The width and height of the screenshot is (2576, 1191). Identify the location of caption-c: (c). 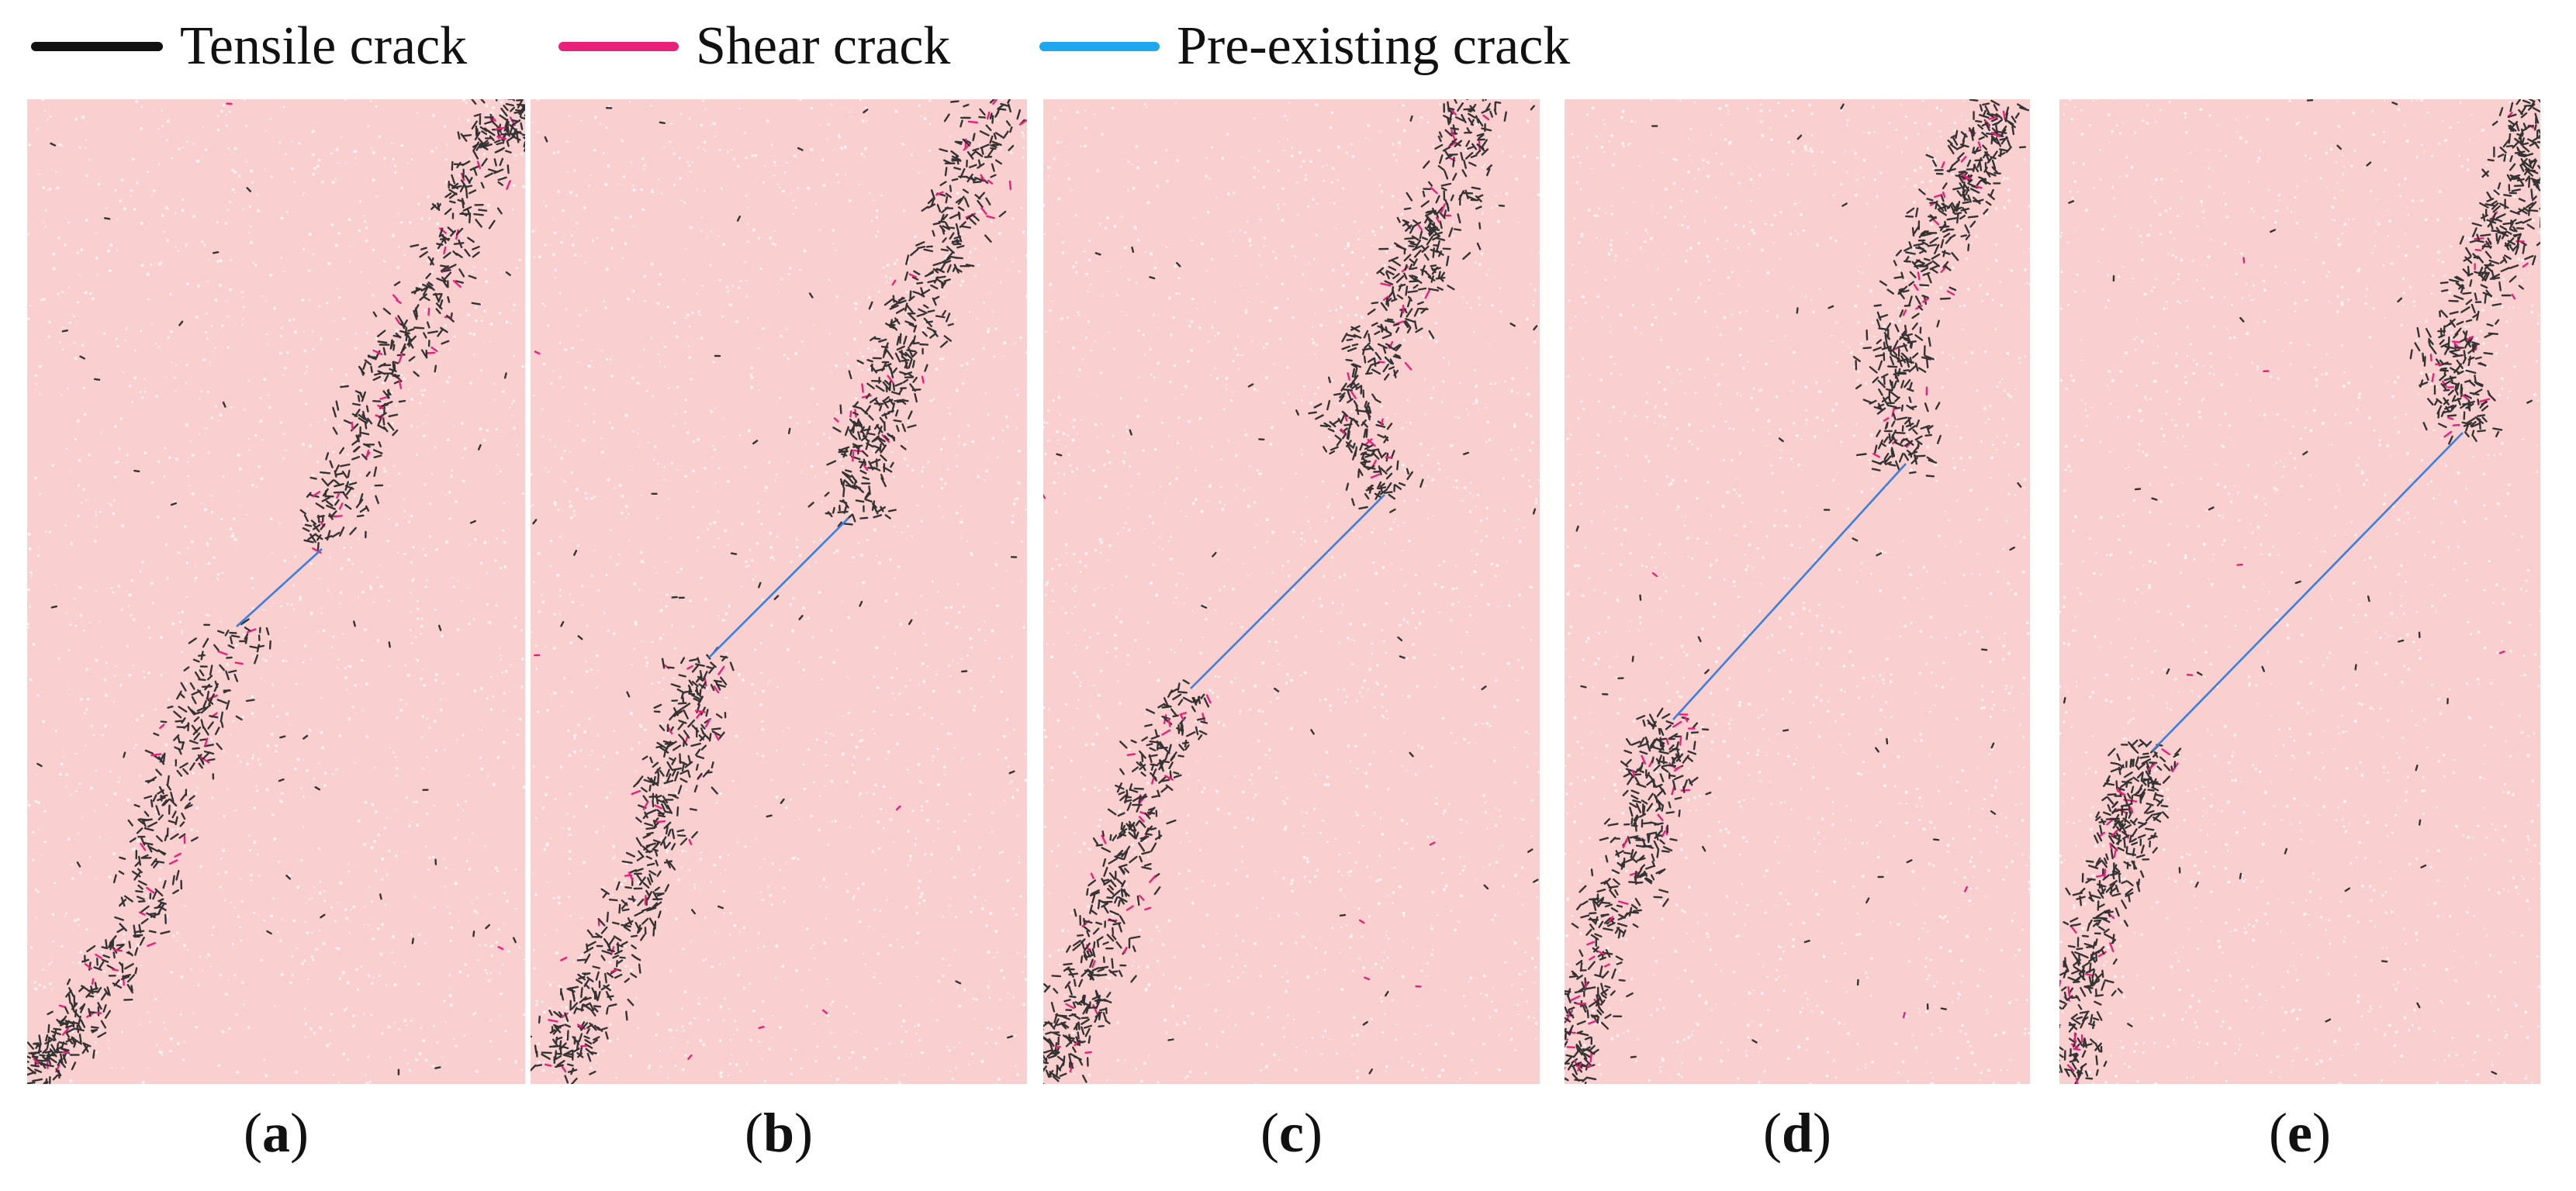
(1291, 1133).